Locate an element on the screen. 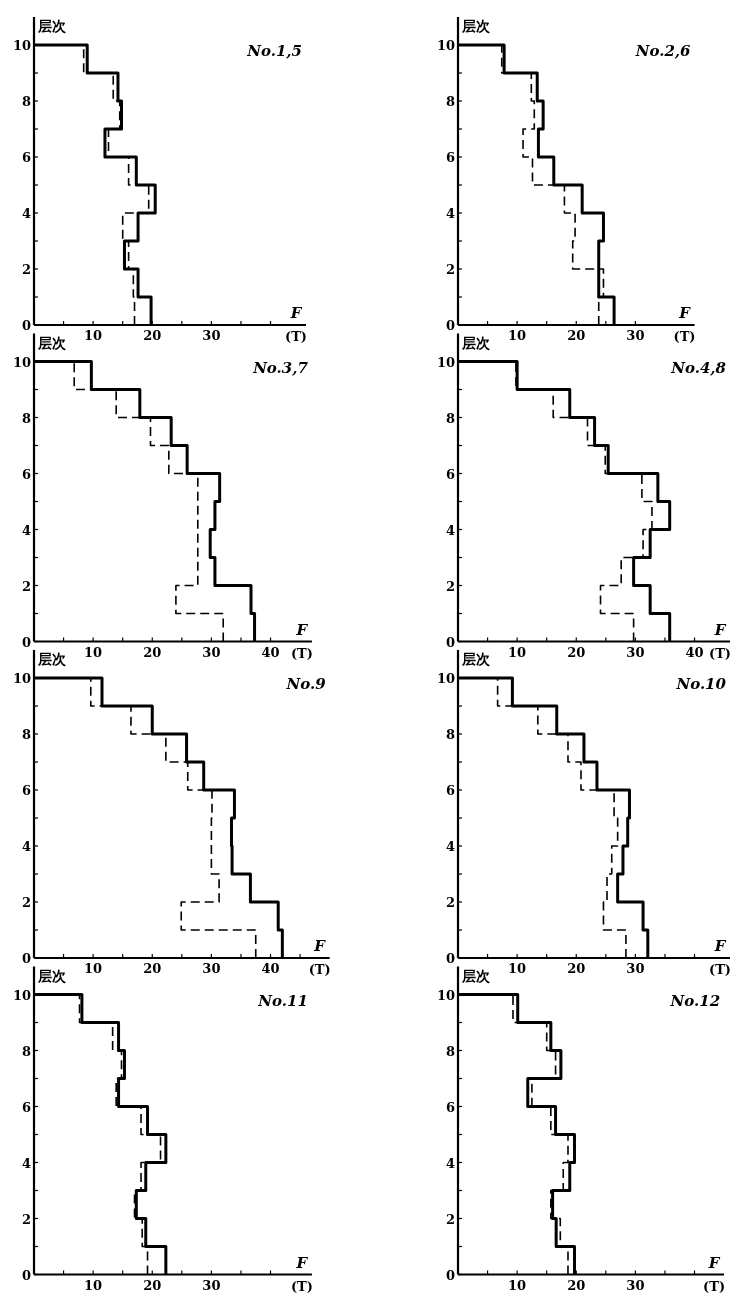 The width and height of the screenshot is (747, 1303). text: No.4,8 is located at coordinates (698, 367).